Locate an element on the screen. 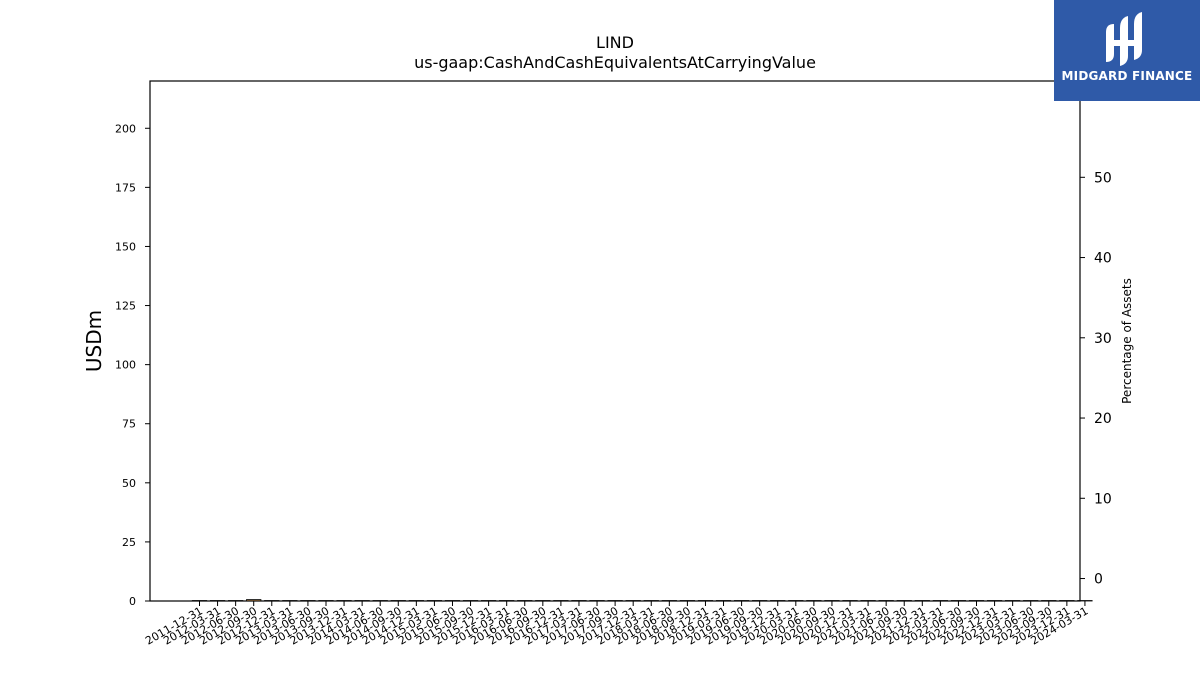 This screenshot has height=675, width=1200. y2-tick-label: 10 is located at coordinates (1103, 499).